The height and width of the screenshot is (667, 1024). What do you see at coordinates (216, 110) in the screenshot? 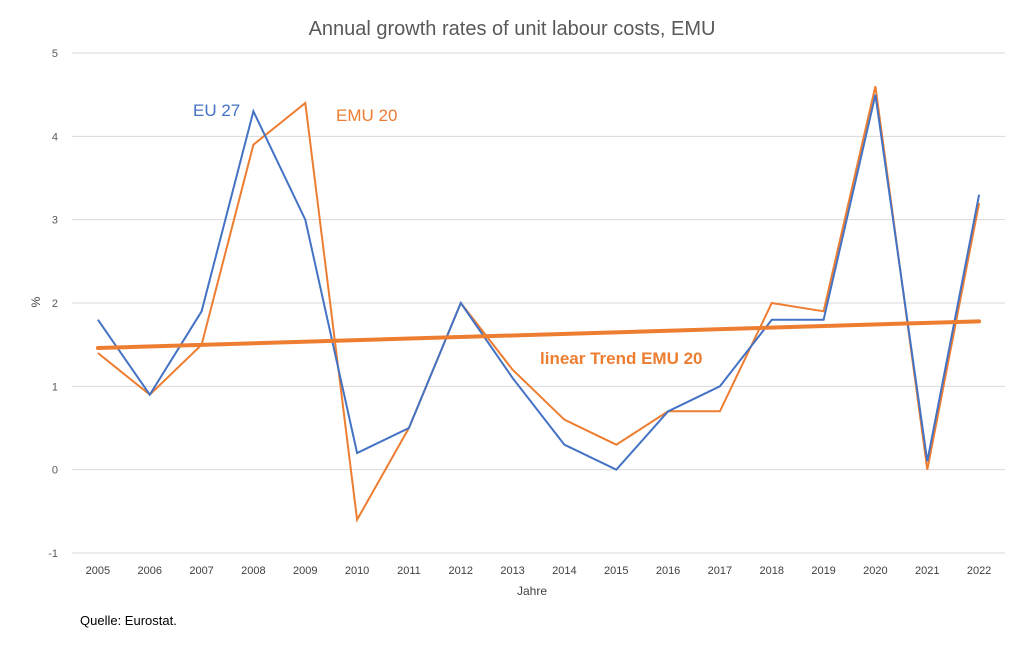
I see `series-label-eu-27: EU 27` at bounding box center [216, 110].